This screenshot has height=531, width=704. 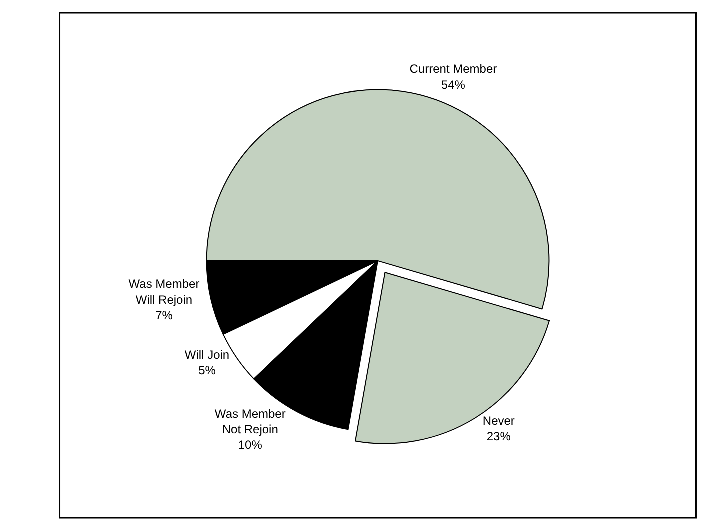 I want to click on data-label: 5%, so click(x=207, y=371).